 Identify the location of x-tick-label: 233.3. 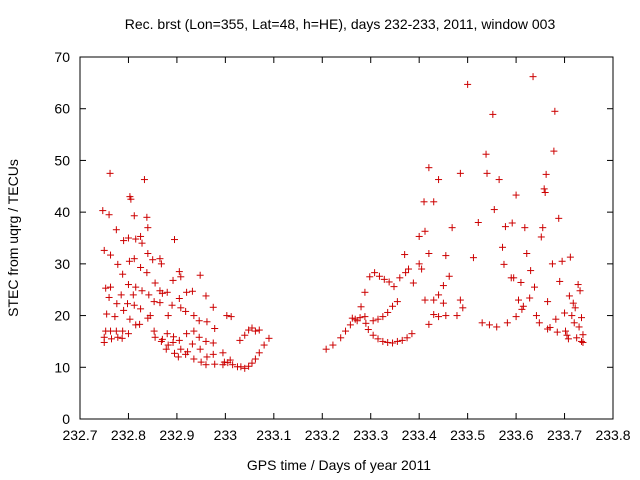
(370, 435).